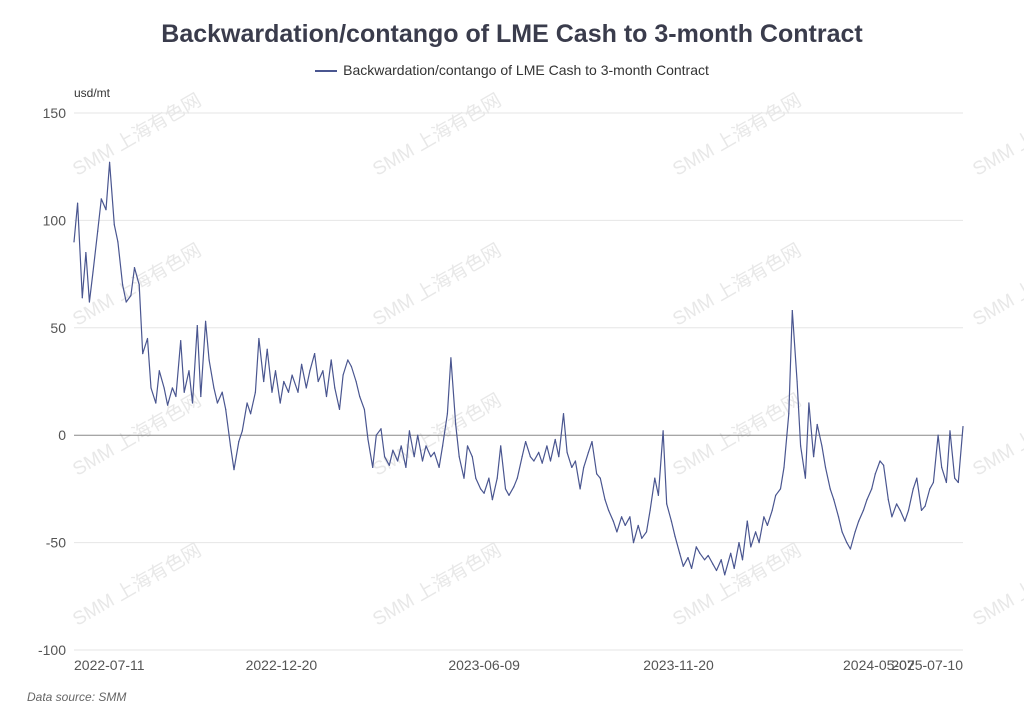  Describe the element at coordinates (56, 543) in the screenshot. I see `y-tick-label: -50` at that location.